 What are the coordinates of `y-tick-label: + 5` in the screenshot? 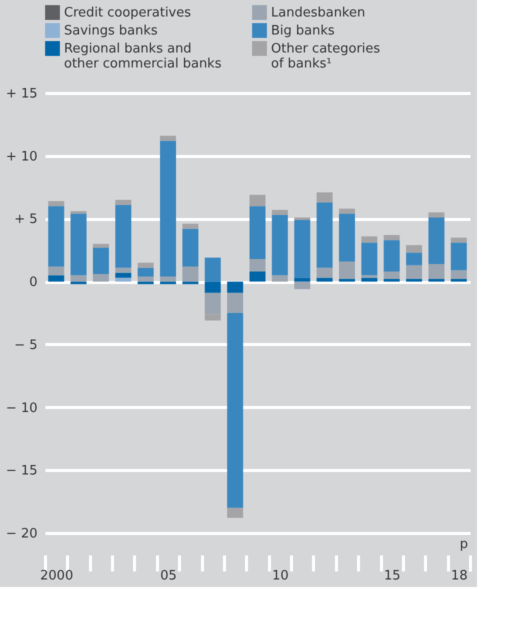 It's located at (26, 220).